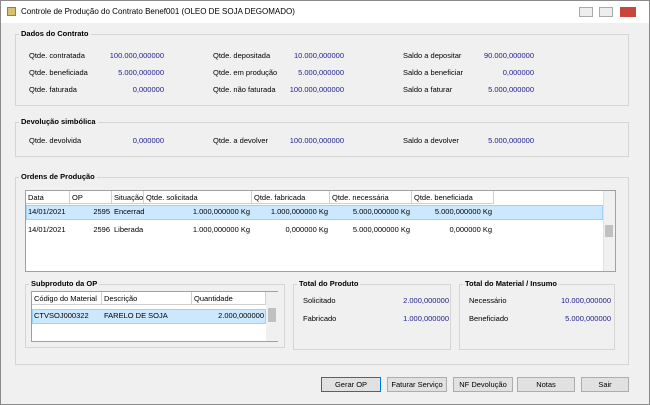  Describe the element at coordinates (61, 315) in the screenshot. I see `grid-cell: CTVSOJ000322` at that location.